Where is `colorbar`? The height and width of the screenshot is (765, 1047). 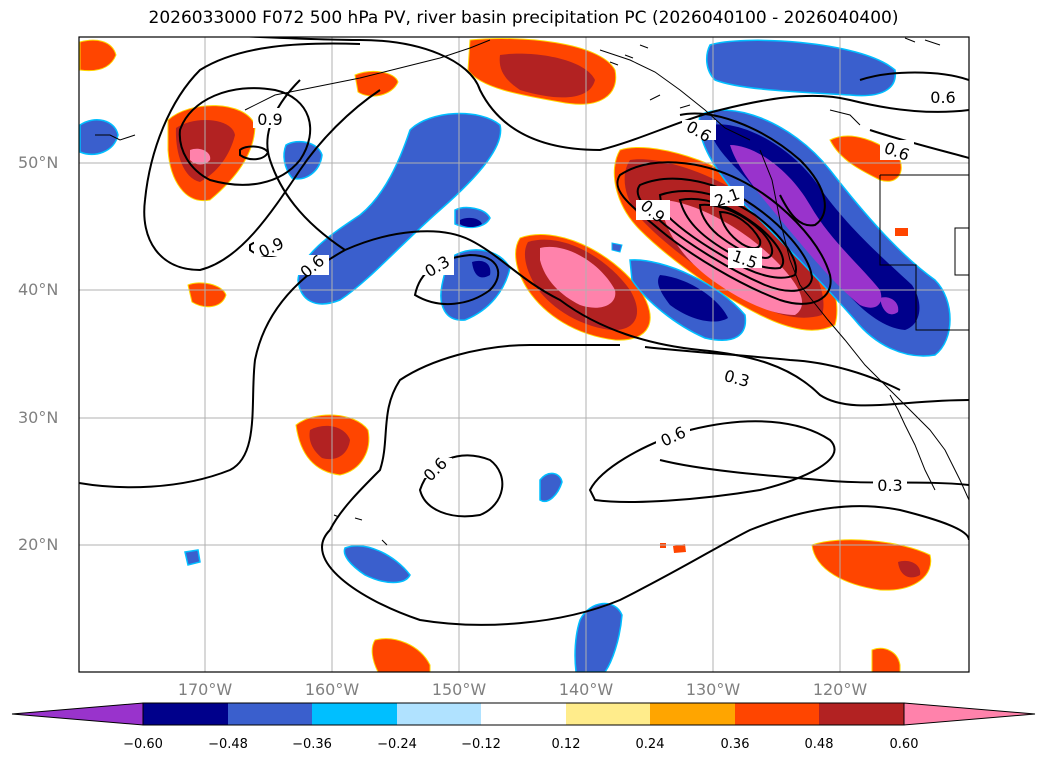
colorbar is located at coordinates (523, 714).